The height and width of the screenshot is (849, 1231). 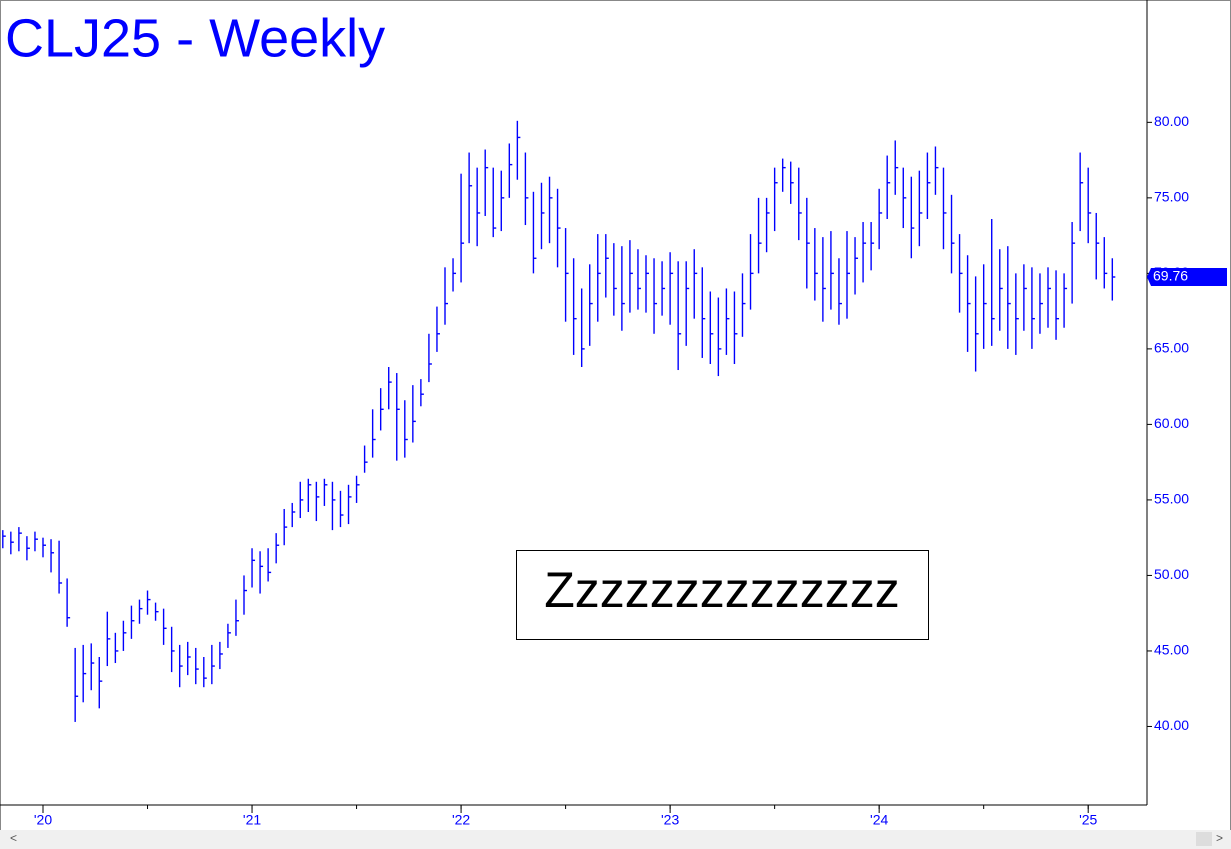 What do you see at coordinates (1171, 348) in the screenshot?
I see `y-tick-label: 65.00` at bounding box center [1171, 348].